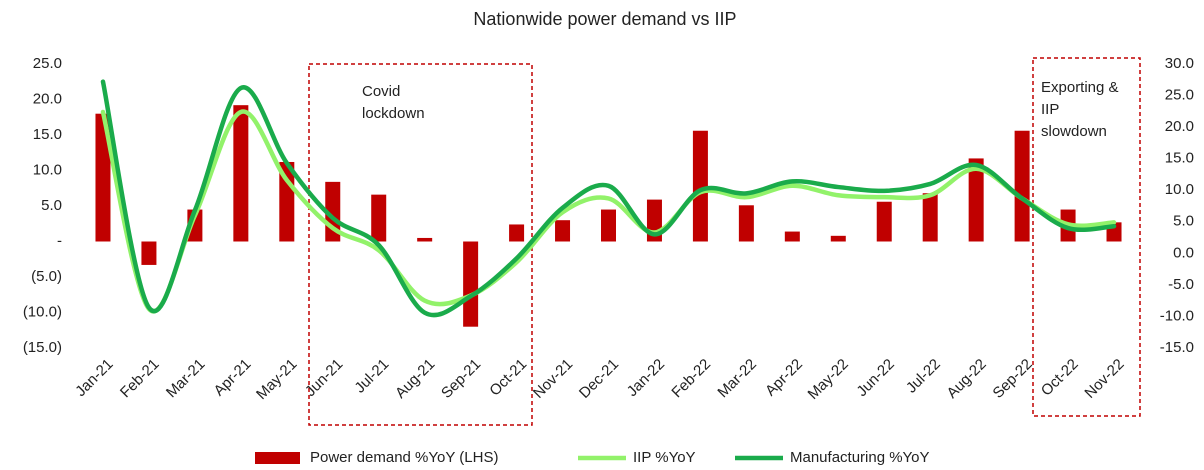  What do you see at coordinates (42, 347) in the screenshot?
I see `y-tick-label: (15.0)` at bounding box center [42, 347].